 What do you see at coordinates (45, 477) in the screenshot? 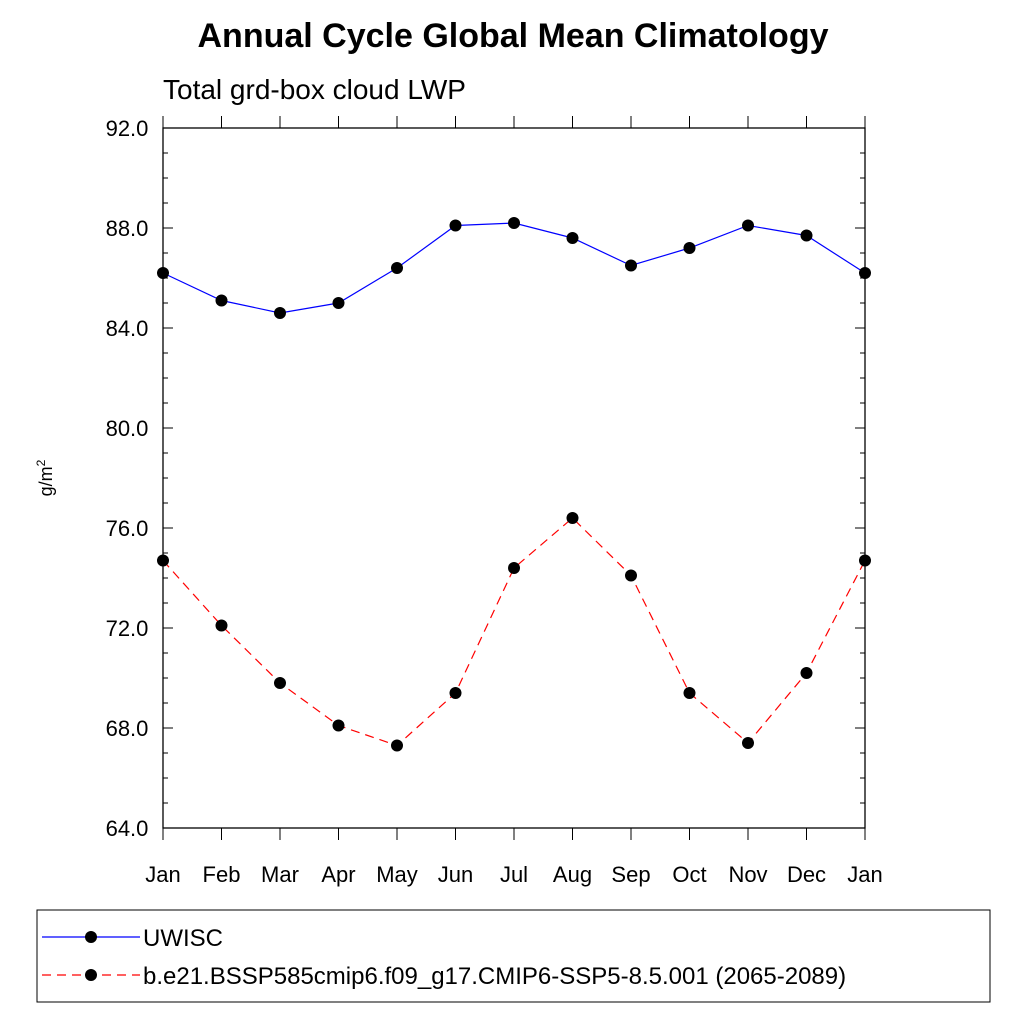
I see `y-axis-label: g/m2` at bounding box center [45, 477].